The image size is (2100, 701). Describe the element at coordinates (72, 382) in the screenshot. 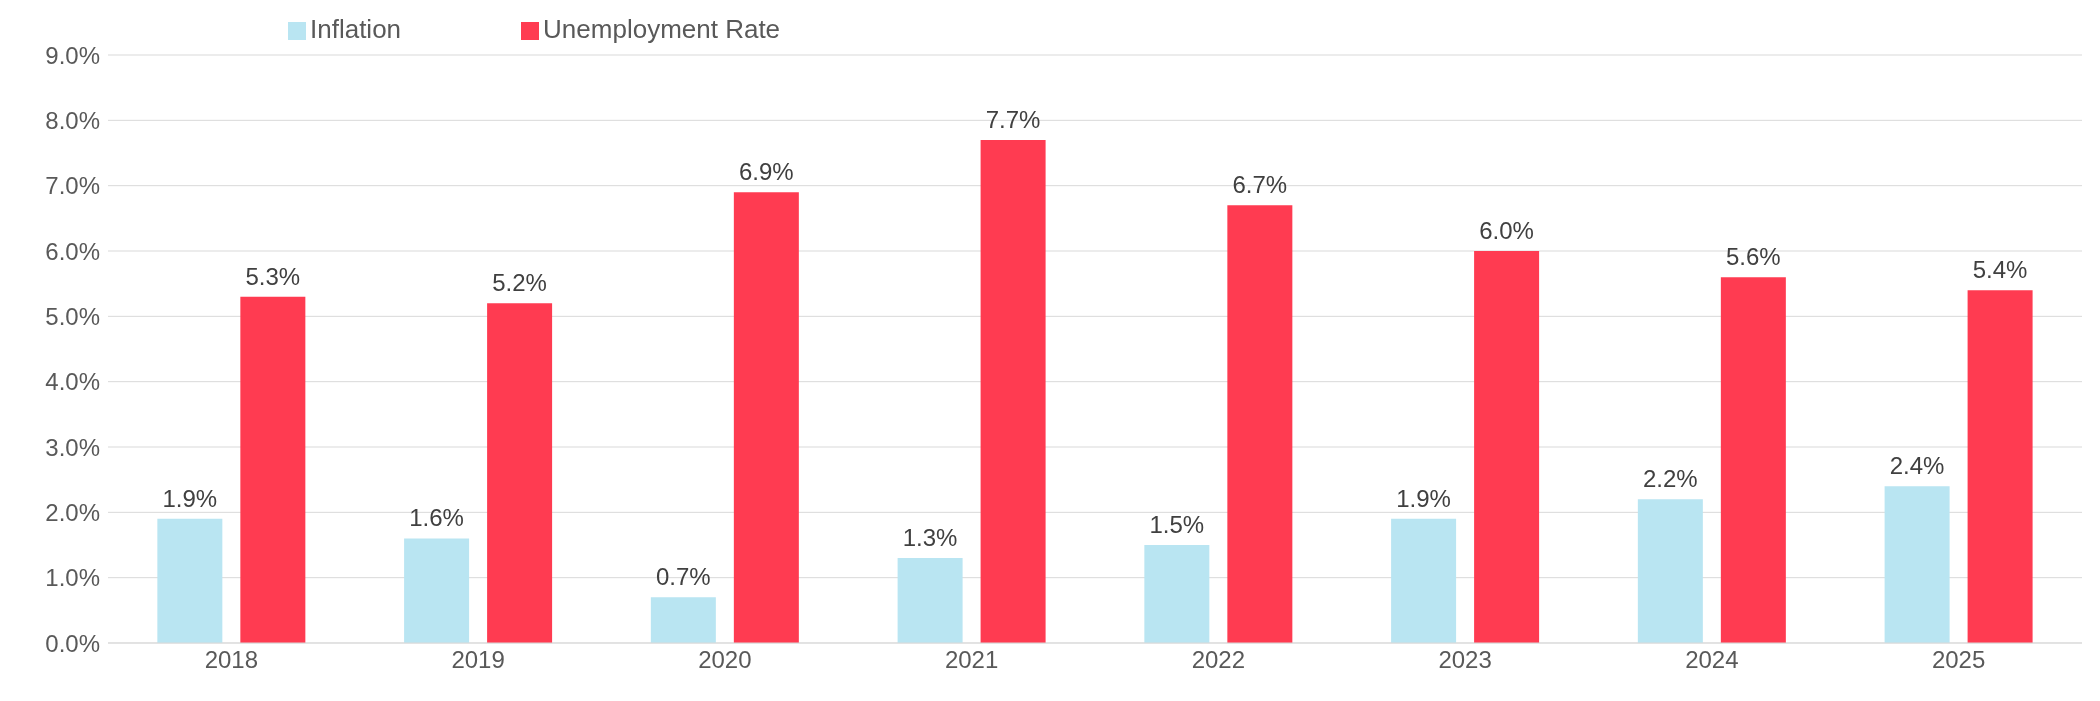

I see `y-tick-label: 4.0%` at that location.